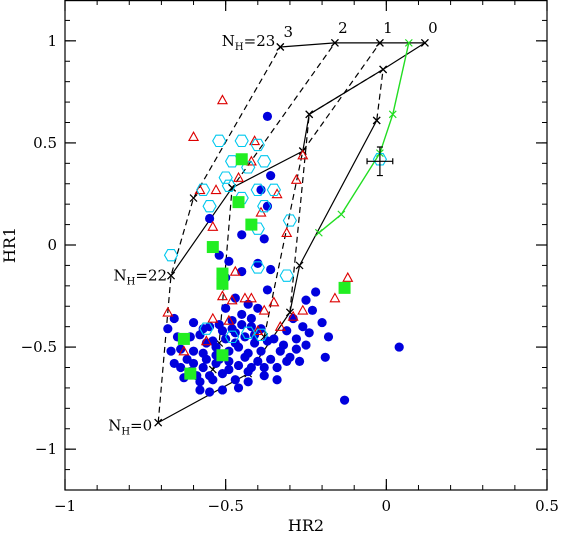 The width and height of the screenshot is (566, 536). I want to click on y-axis-label: HR1, so click(9, 245).